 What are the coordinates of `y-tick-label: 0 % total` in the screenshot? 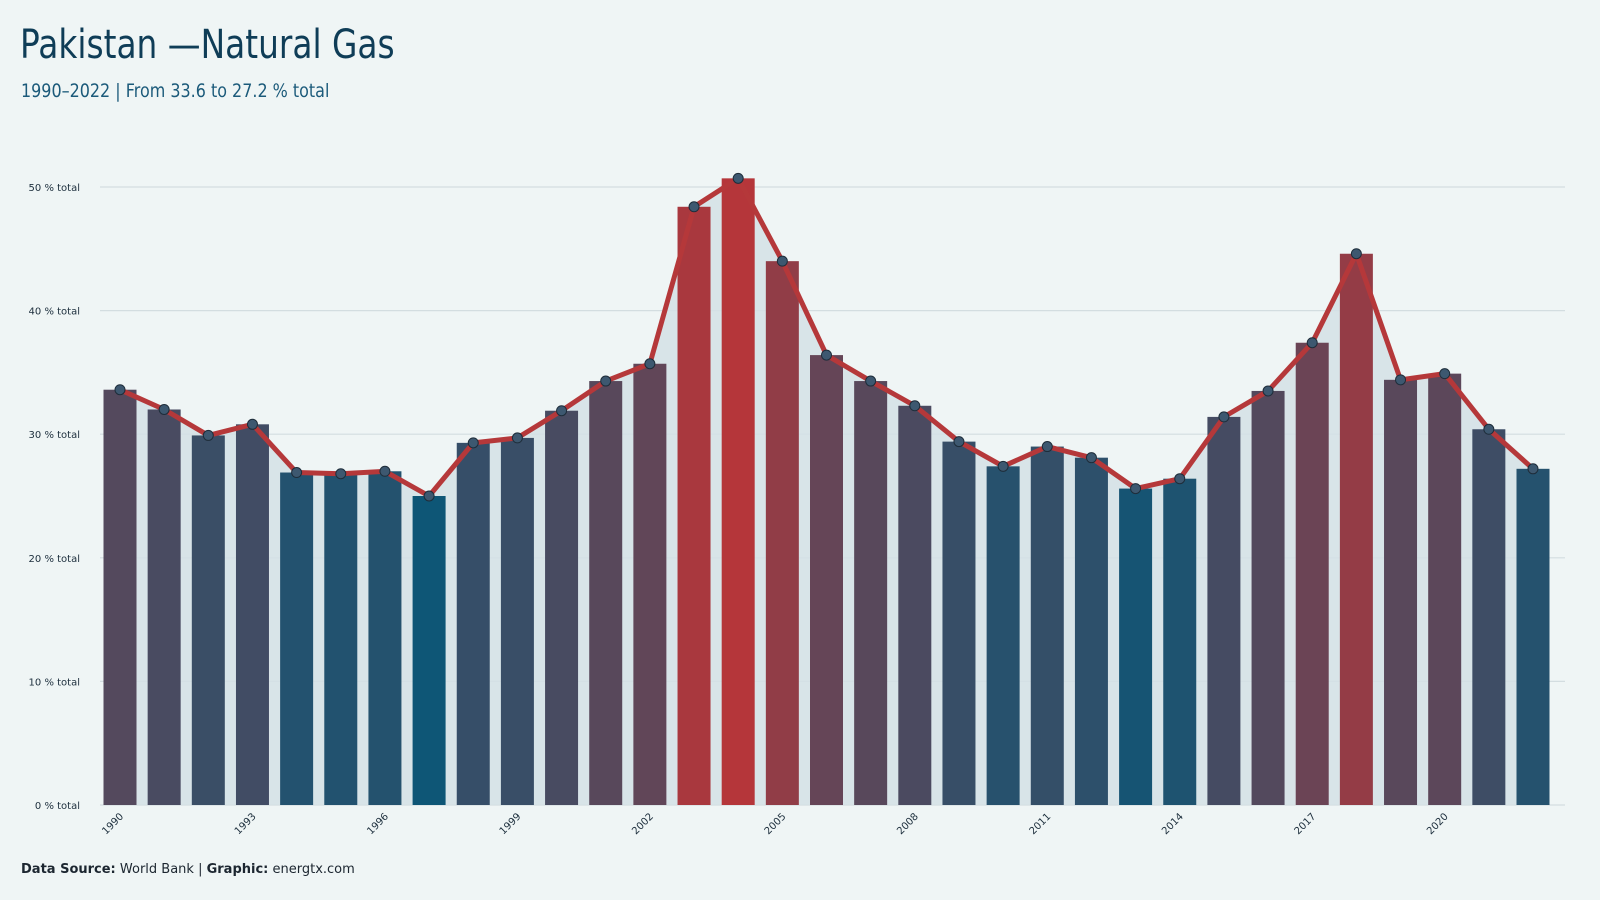 It's located at (57, 806).